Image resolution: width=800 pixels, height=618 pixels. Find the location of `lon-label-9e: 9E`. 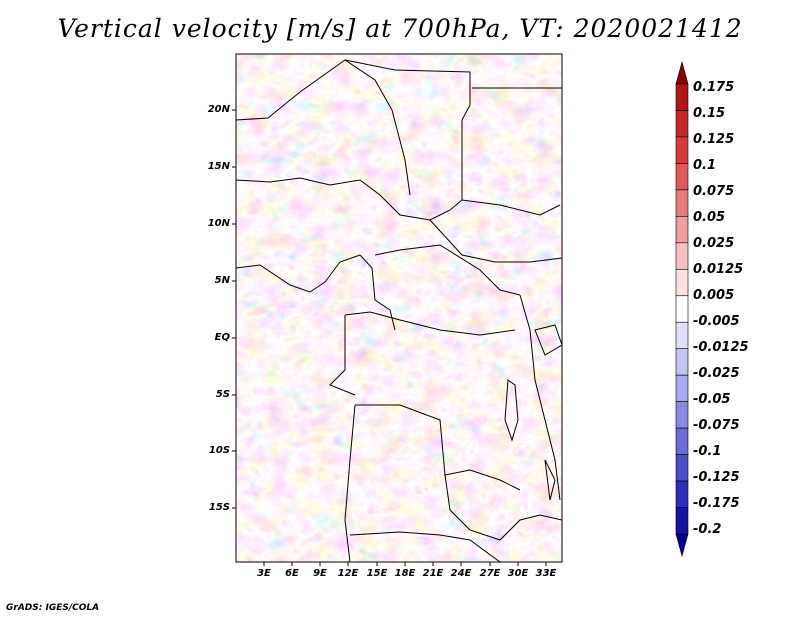

lon-label-9e: 9E is located at coordinates (320, 573).